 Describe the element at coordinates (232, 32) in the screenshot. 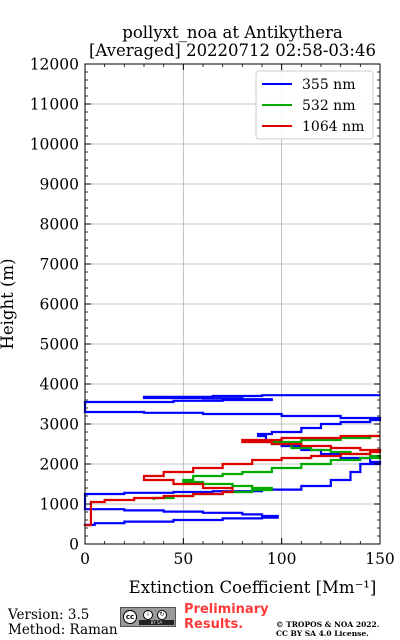

I see `chart-title-line-1: pollyxt_noa at Antikythera` at that location.